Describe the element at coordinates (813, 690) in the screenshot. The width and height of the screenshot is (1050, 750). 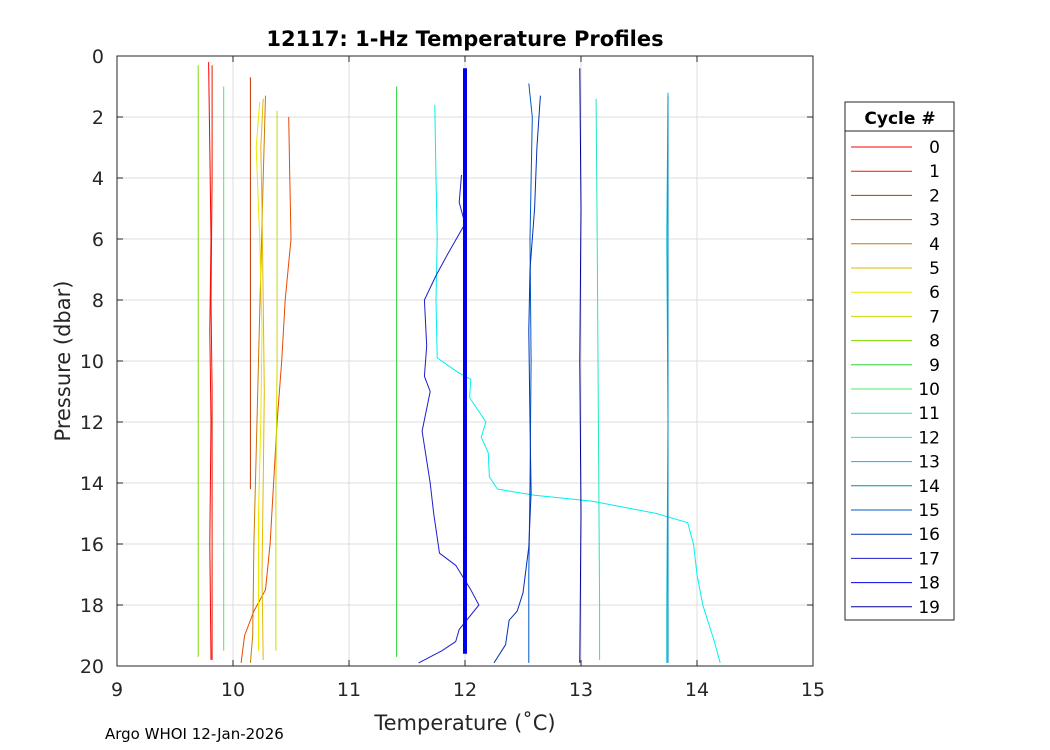
I see `x-tick-label: 15` at that location.